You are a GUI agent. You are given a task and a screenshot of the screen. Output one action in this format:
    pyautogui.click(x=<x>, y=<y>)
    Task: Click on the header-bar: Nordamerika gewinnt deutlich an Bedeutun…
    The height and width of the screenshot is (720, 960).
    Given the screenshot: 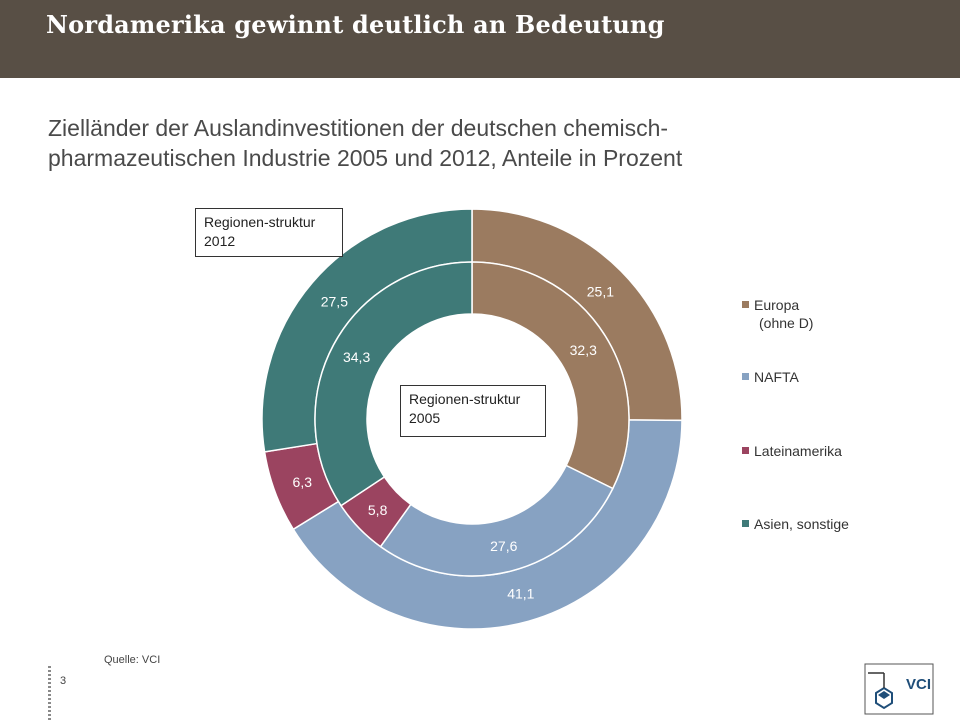 What is the action you would take?
    pyautogui.click(x=480, y=39)
    